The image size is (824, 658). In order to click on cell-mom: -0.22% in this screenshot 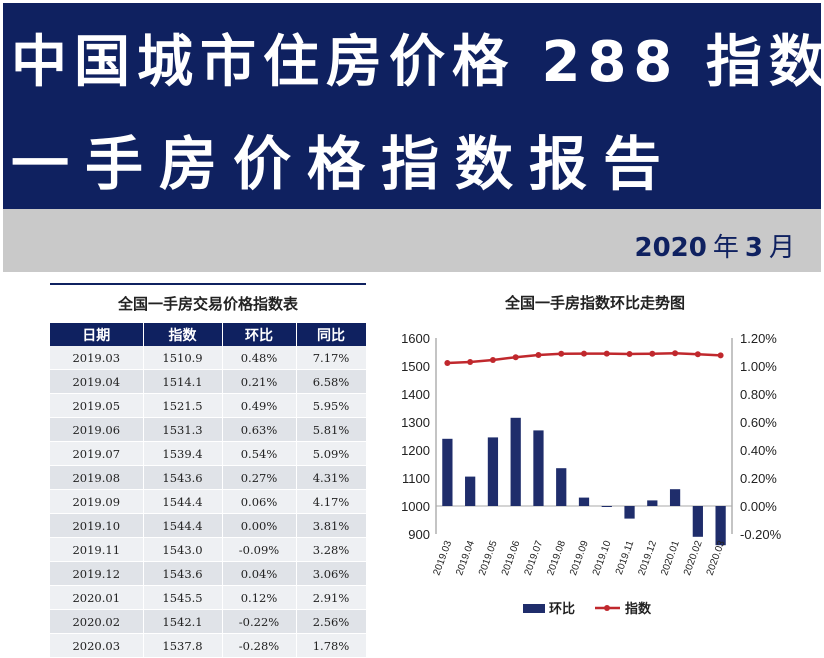, I will do `click(259, 621)`.